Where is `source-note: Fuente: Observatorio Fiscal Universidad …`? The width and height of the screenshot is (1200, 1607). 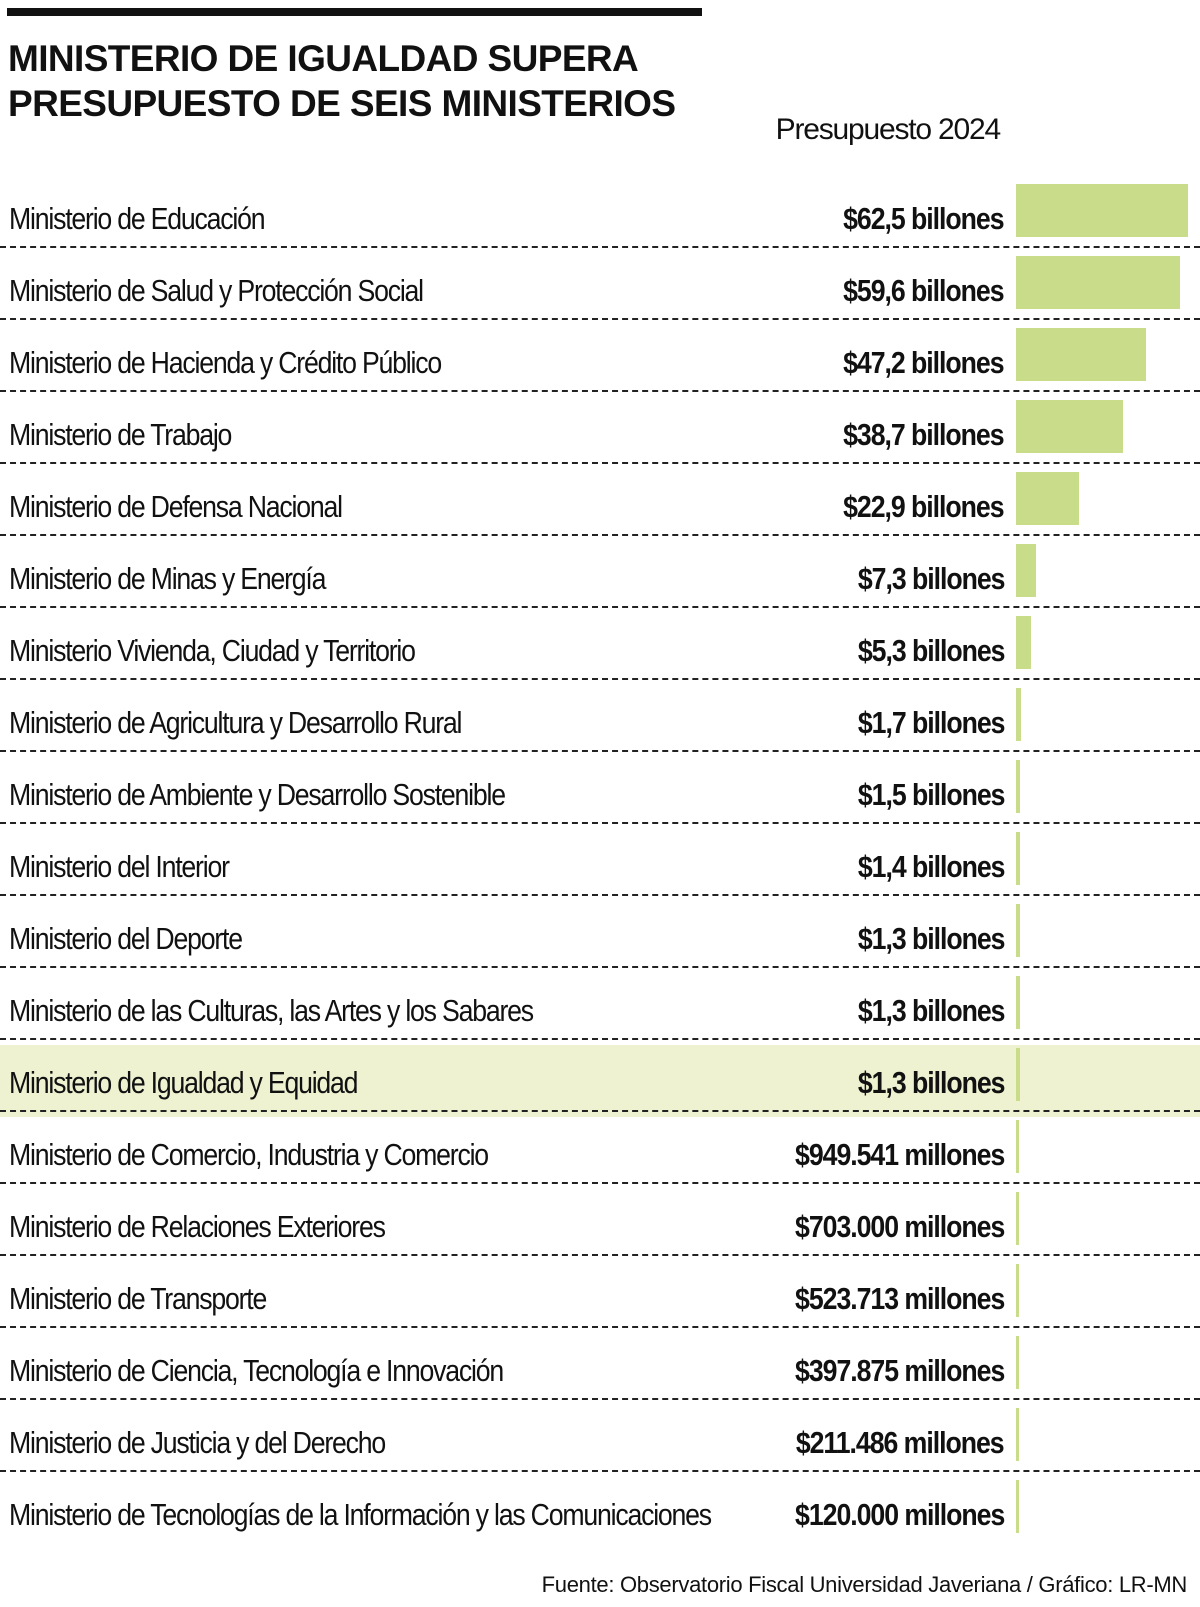 source-note: Fuente: Observatorio Fiscal Universidad … is located at coordinates (864, 1584).